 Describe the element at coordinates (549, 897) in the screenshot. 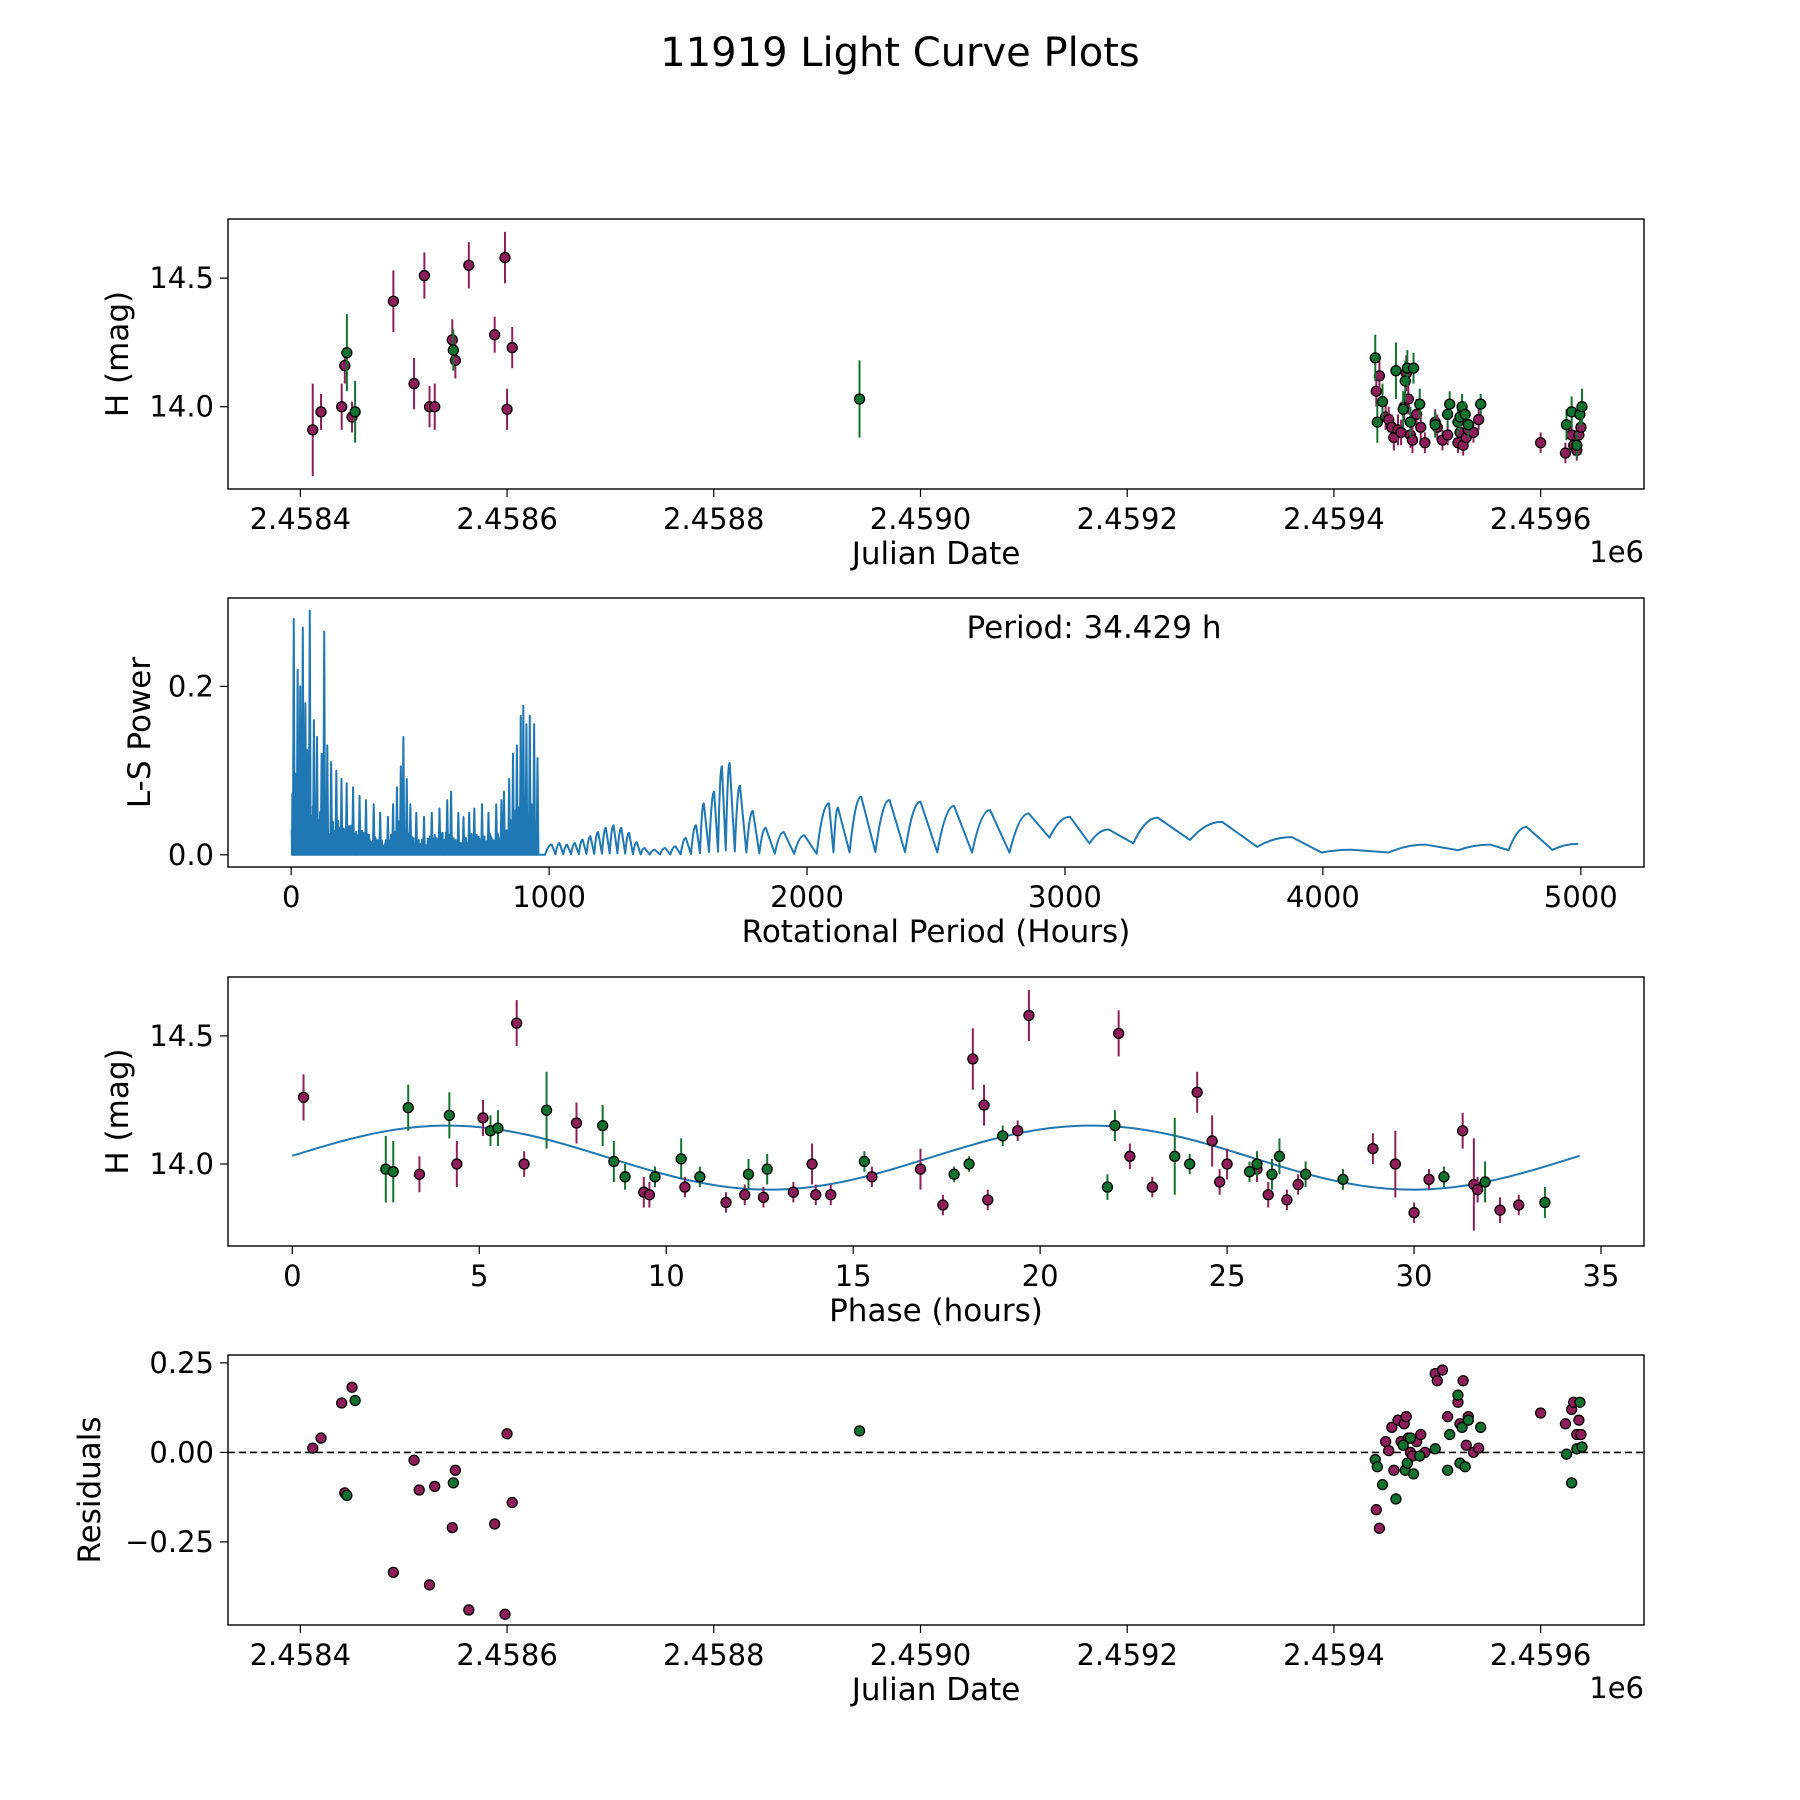

I see `x-tick-label: 1000` at that location.